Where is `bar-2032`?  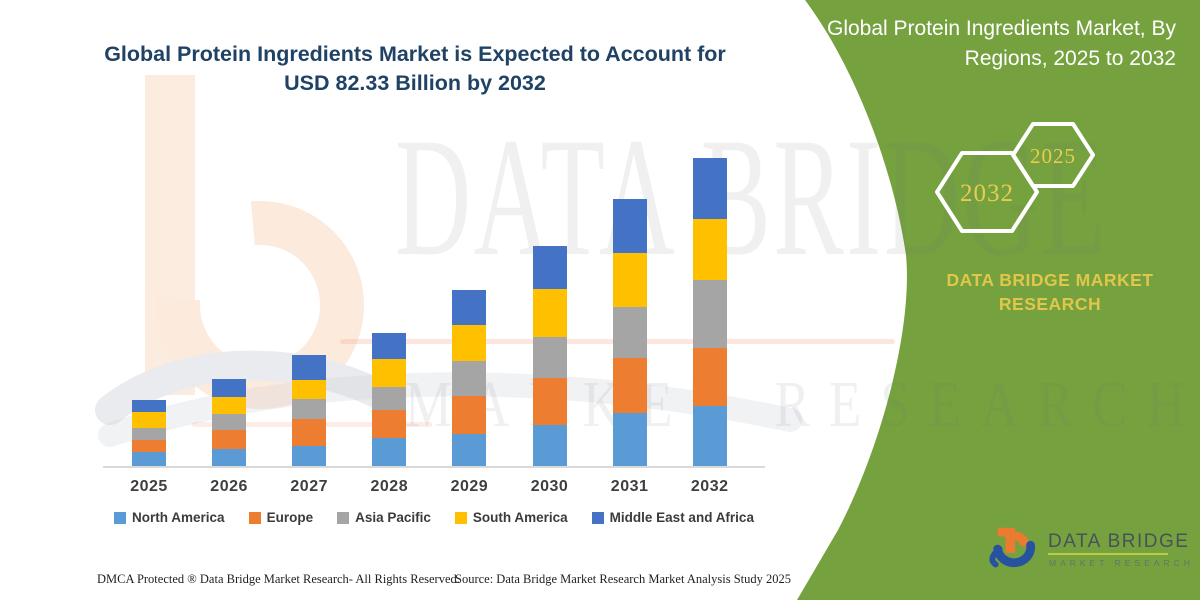
bar-2032 is located at coordinates (709, 312).